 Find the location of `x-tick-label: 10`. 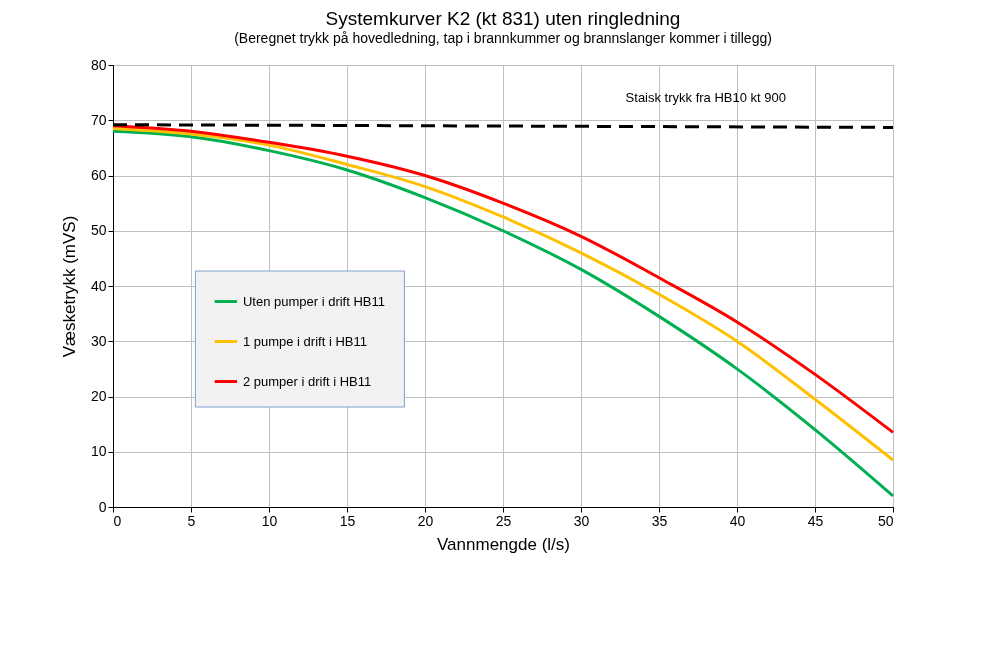

x-tick-label: 10 is located at coordinates (269, 520).